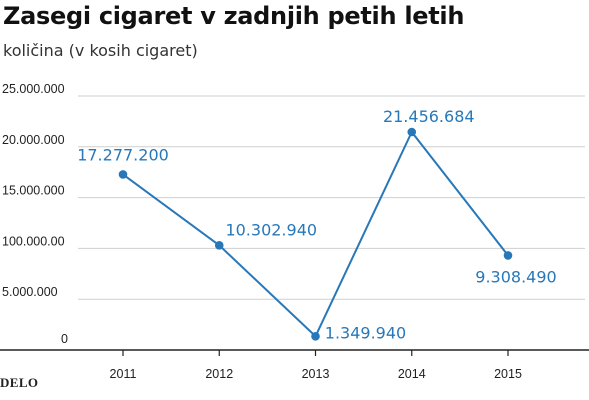  I want to click on data-label: 17.277.200, so click(123, 154).